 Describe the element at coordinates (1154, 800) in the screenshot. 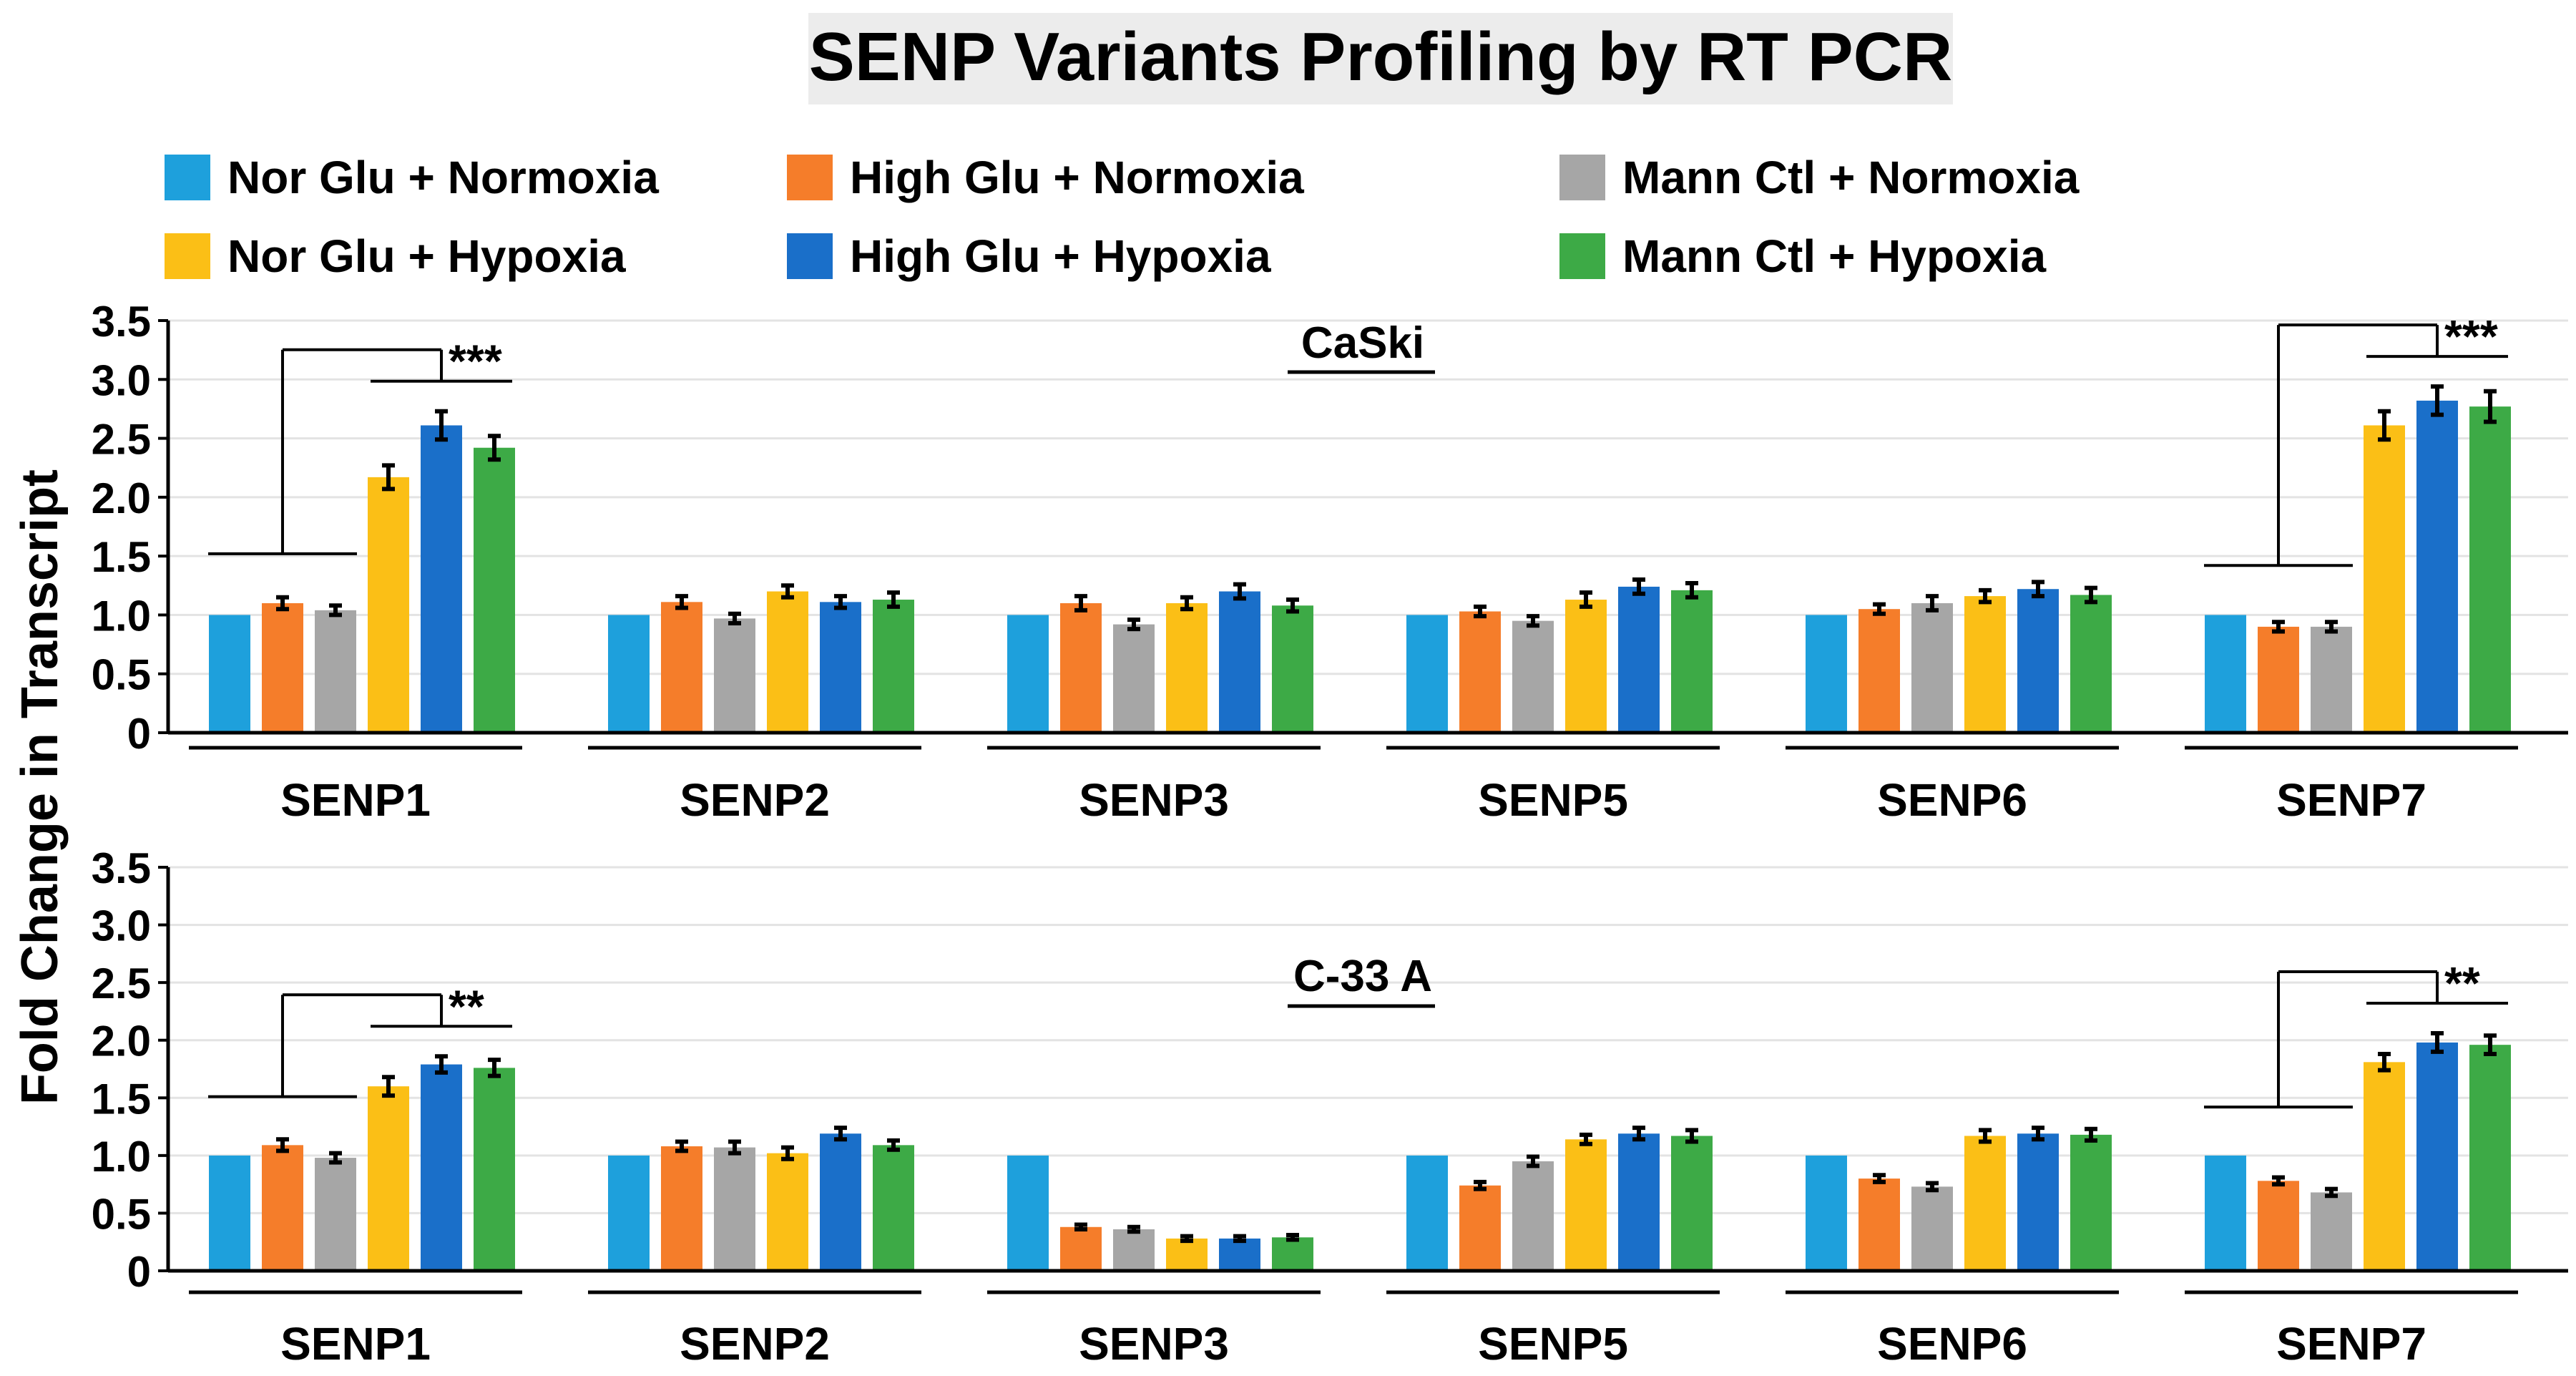

I see `category-label: SENP3` at that location.